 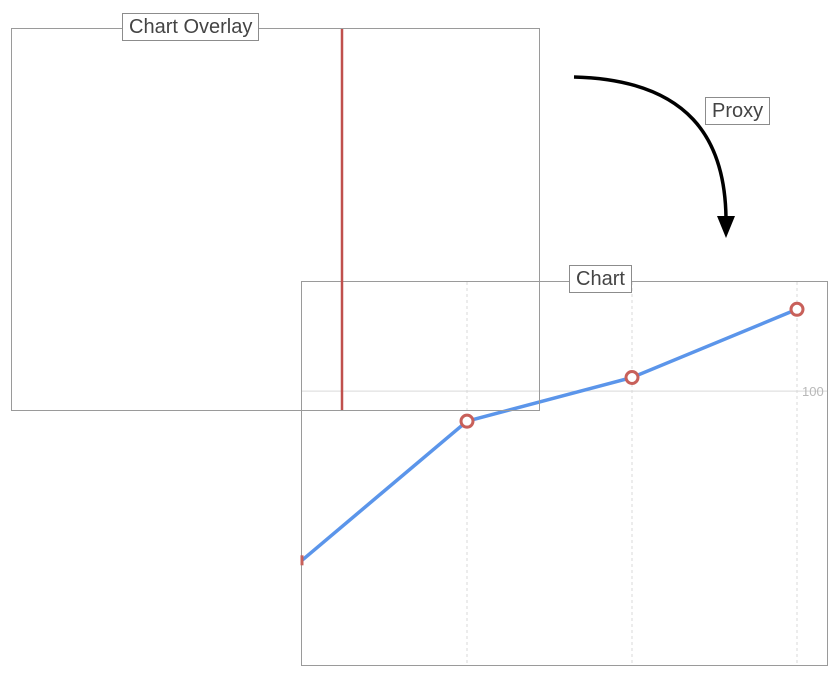 I want to click on data-point-edge, so click(x=302, y=560).